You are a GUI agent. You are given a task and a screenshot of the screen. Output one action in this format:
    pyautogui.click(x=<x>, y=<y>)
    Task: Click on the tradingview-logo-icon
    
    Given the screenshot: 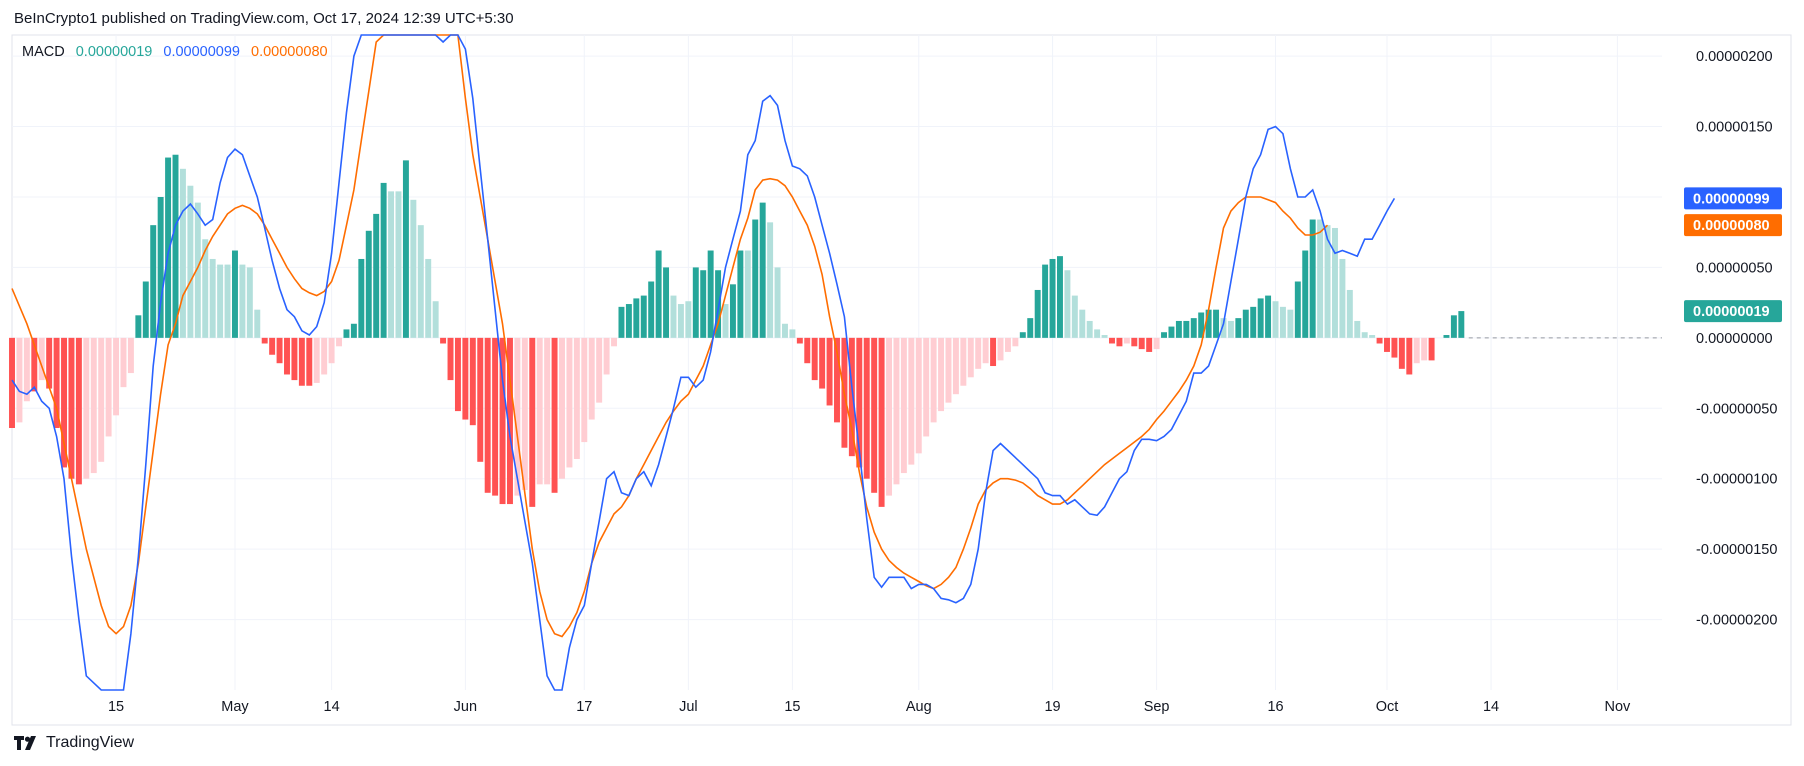 What is the action you would take?
    pyautogui.click(x=25, y=743)
    